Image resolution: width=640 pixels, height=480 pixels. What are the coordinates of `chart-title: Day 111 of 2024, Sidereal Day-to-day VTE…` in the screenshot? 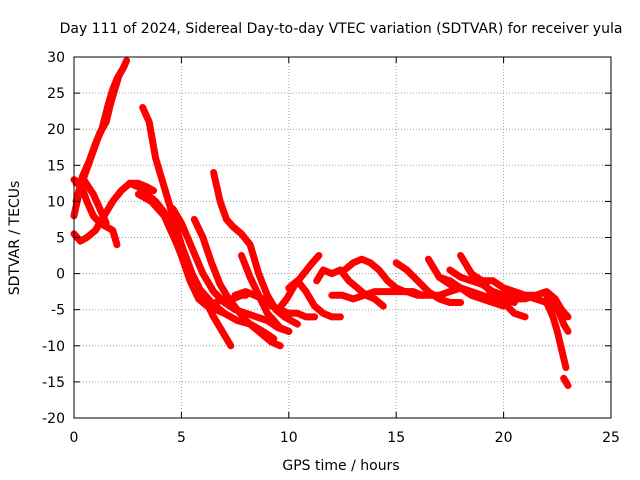 It's located at (341, 29).